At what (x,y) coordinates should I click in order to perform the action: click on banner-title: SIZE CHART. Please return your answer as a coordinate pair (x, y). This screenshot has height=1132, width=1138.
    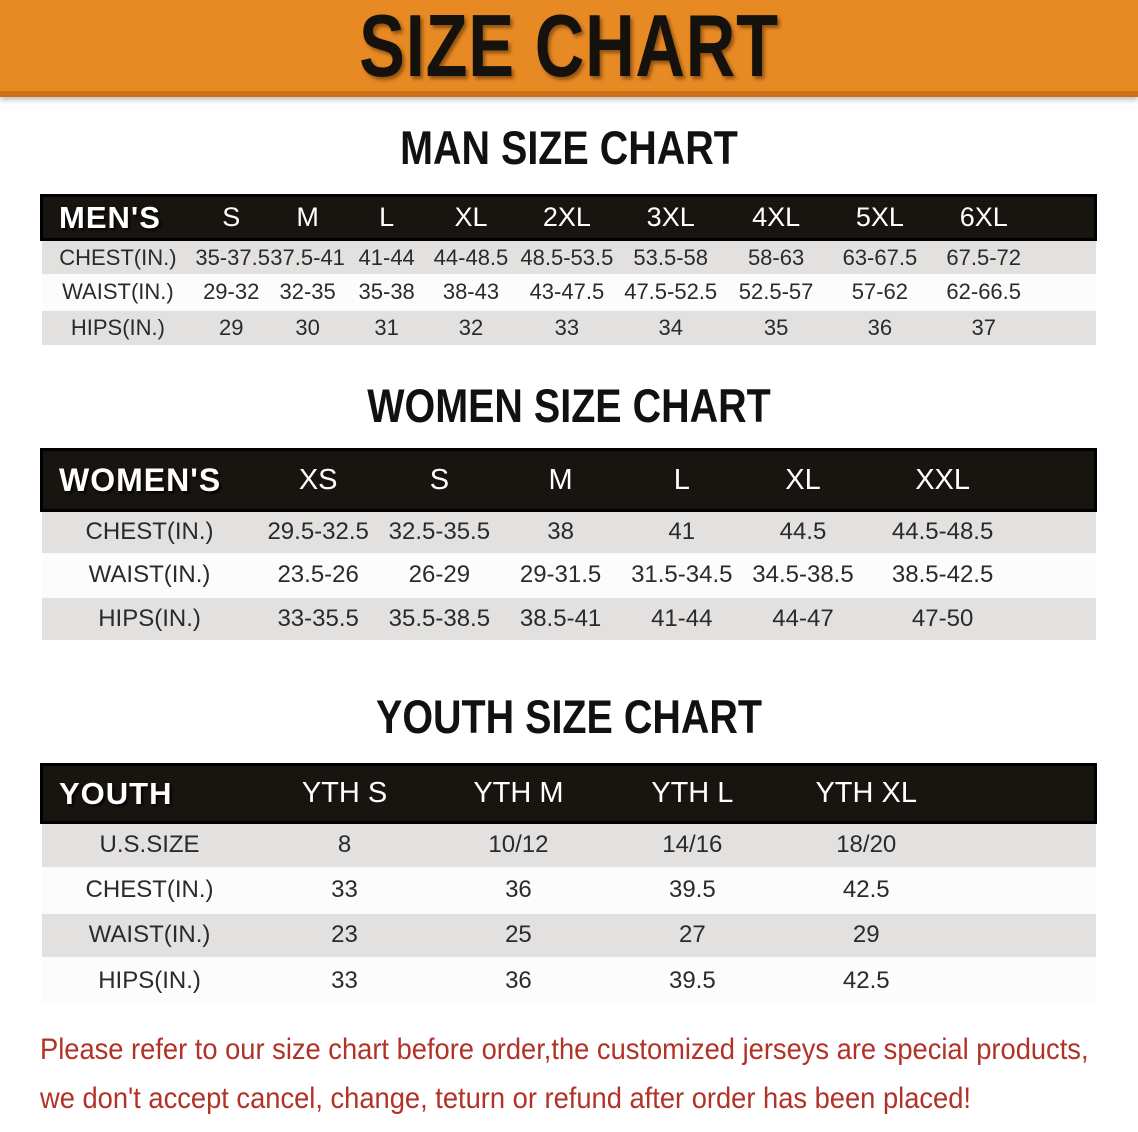
    Looking at the image, I should click on (569, 47).